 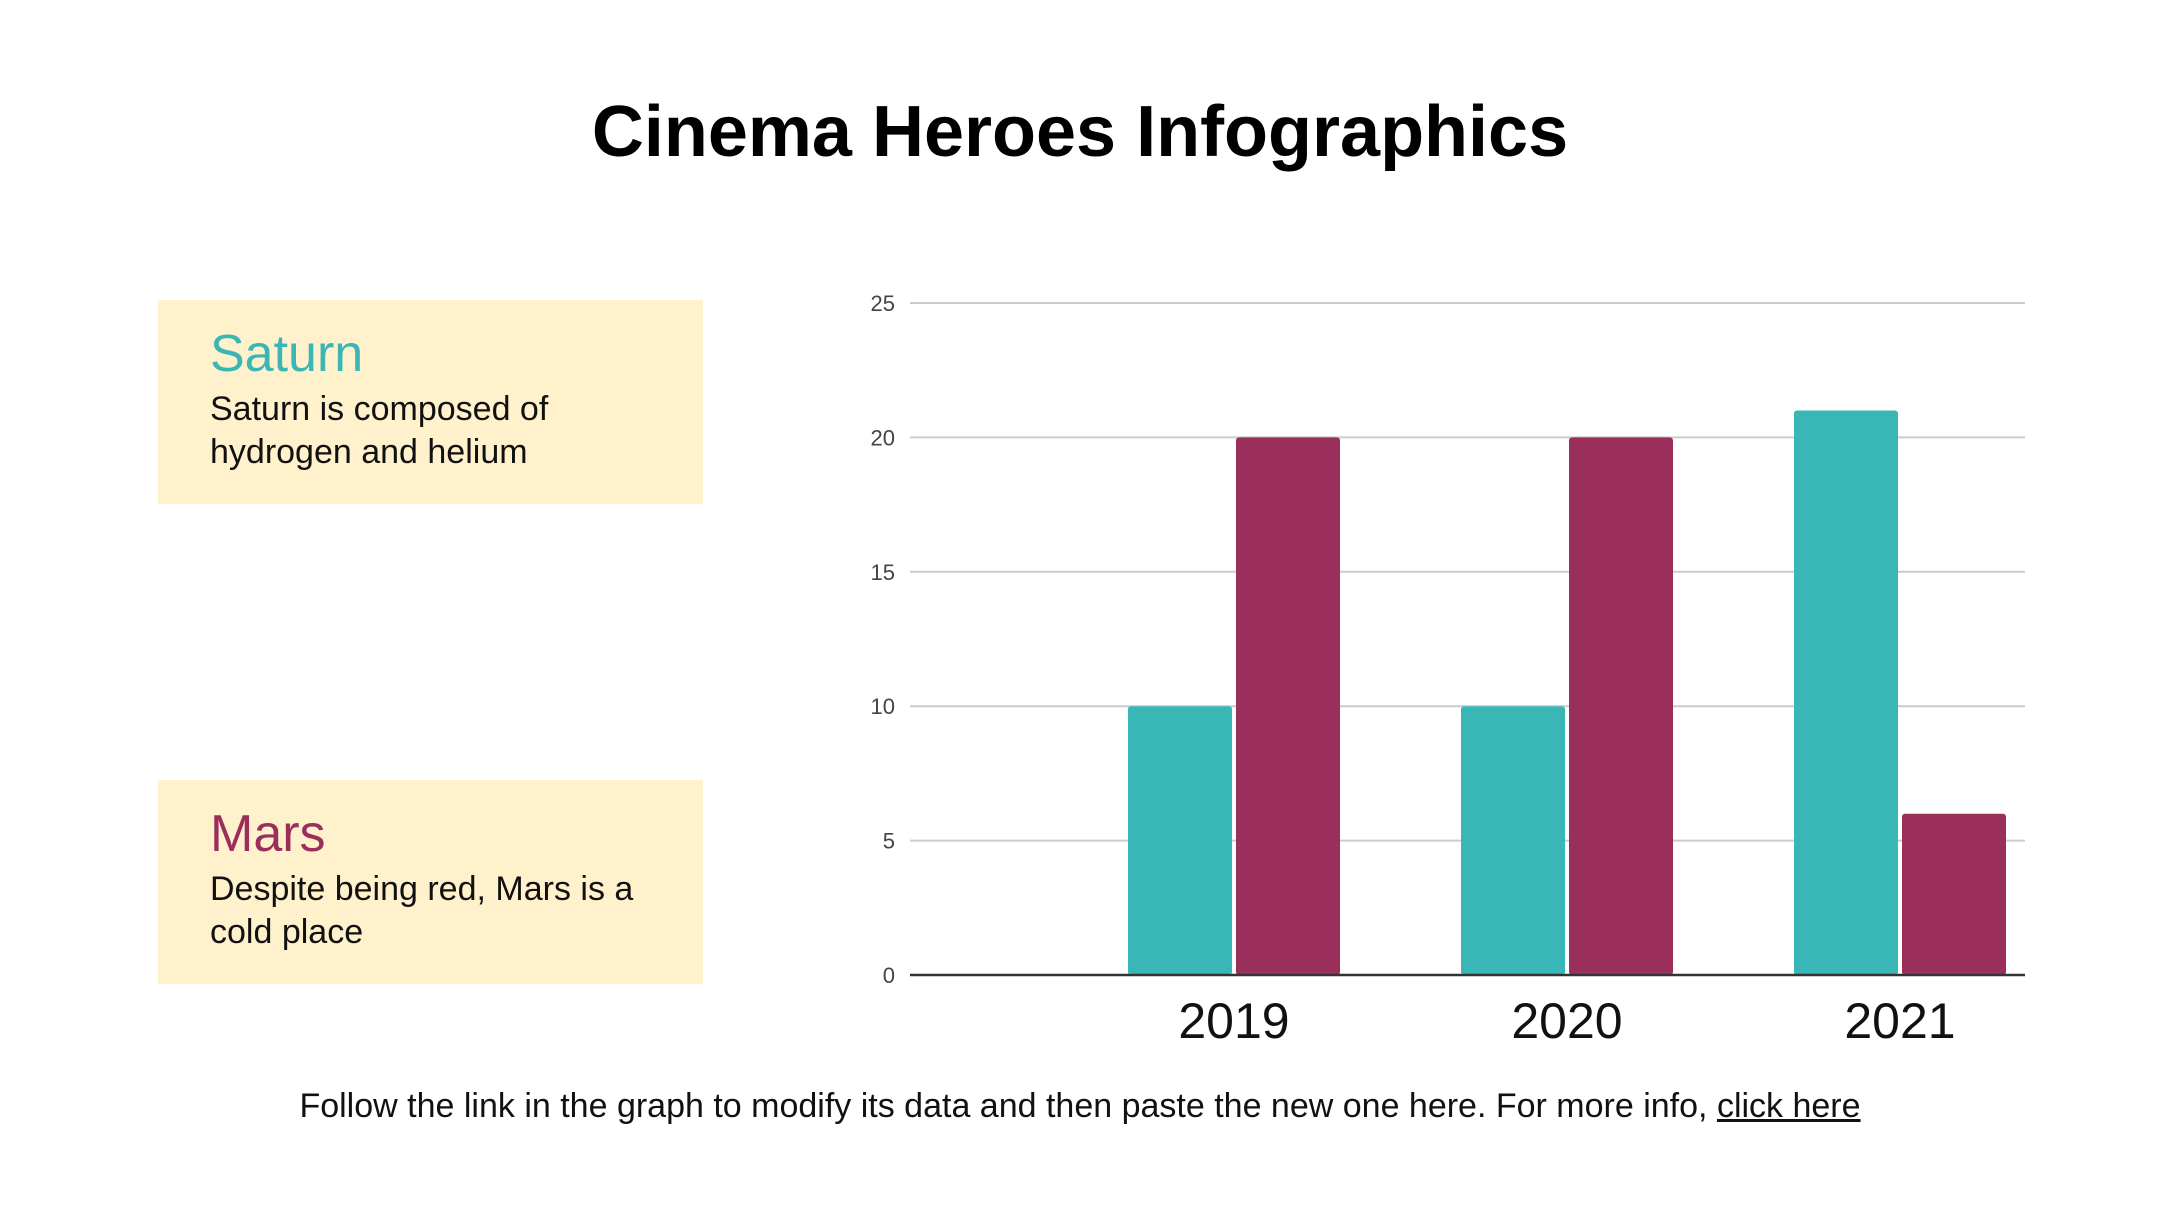 I want to click on bar-saturn-2019, so click(x=1180, y=840).